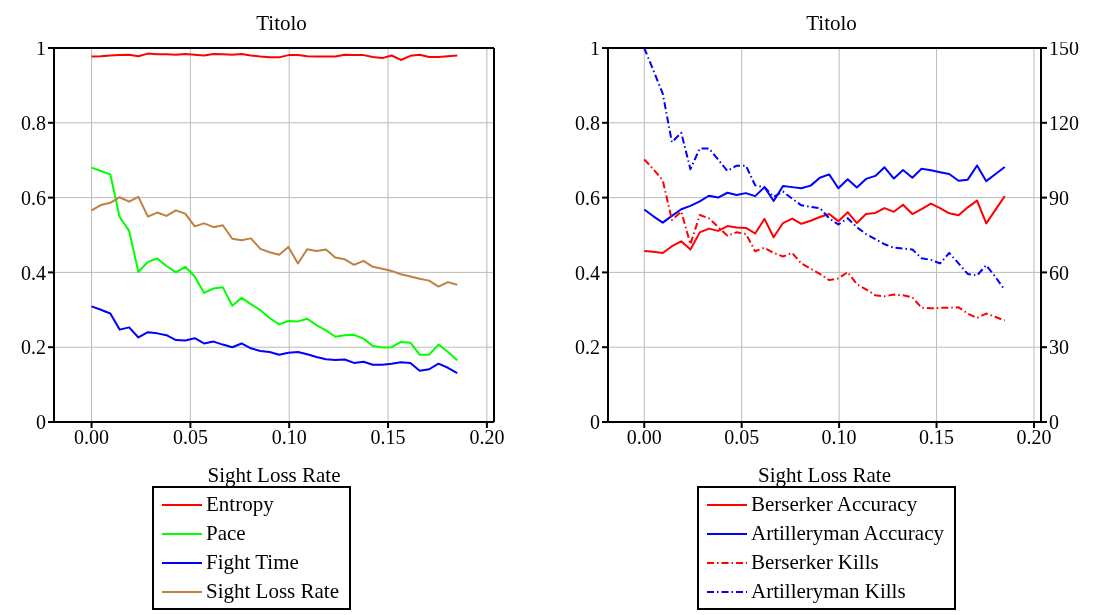  What do you see at coordinates (240, 504) in the screenshot?
I see `legend-label: Entropy` at bounding box center [240, 504].